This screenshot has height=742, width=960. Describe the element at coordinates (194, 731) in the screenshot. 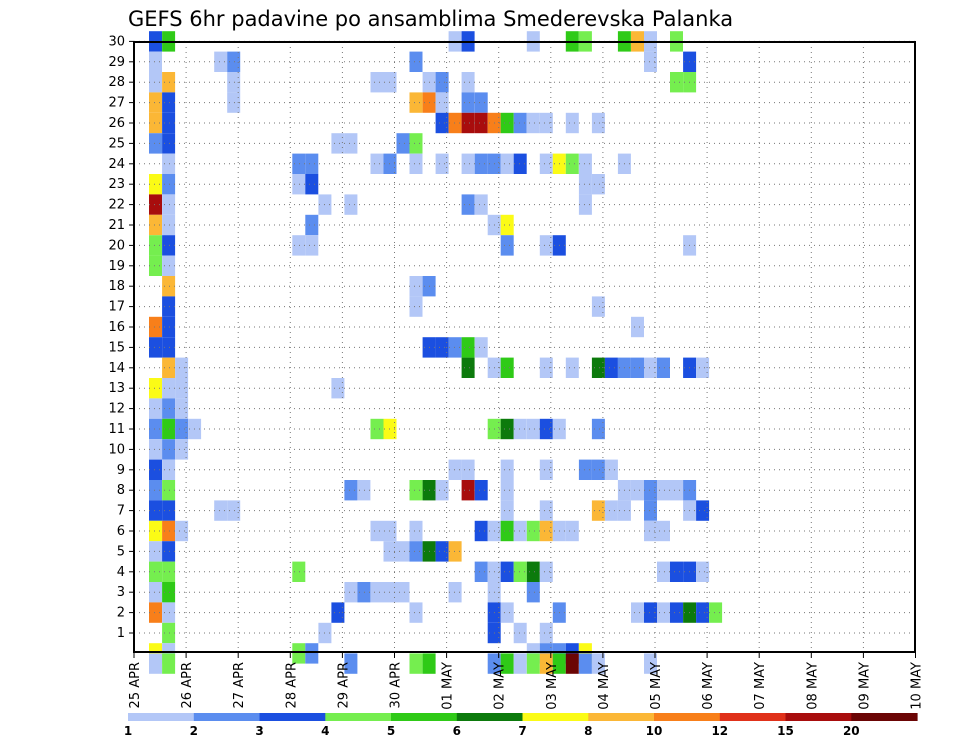

I see `colorbar-label: 2` at that location.